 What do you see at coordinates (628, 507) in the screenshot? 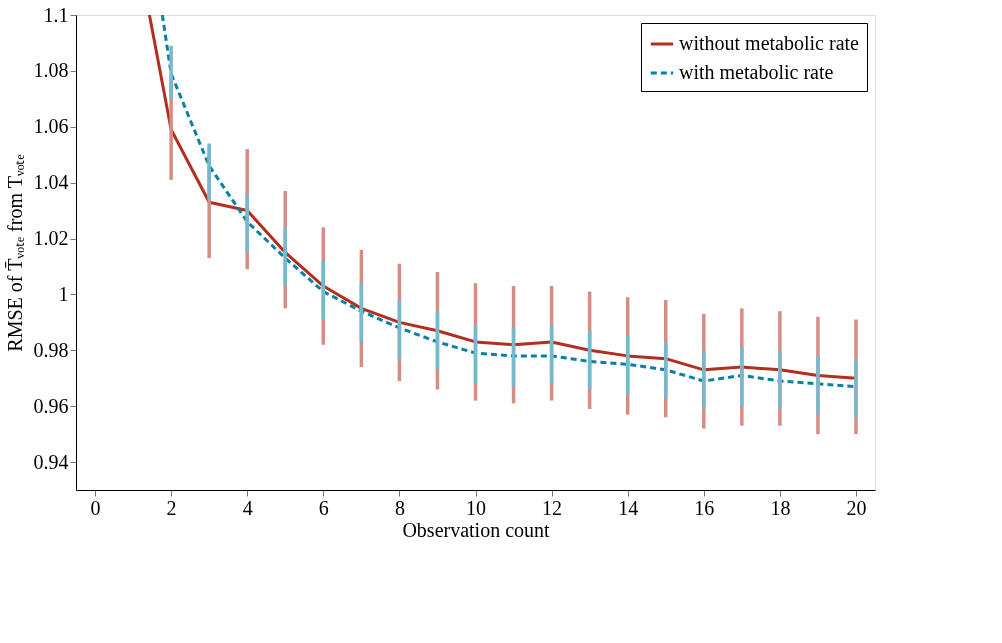
I see `x-tick-label: 14` at bounding box center [628, 507].